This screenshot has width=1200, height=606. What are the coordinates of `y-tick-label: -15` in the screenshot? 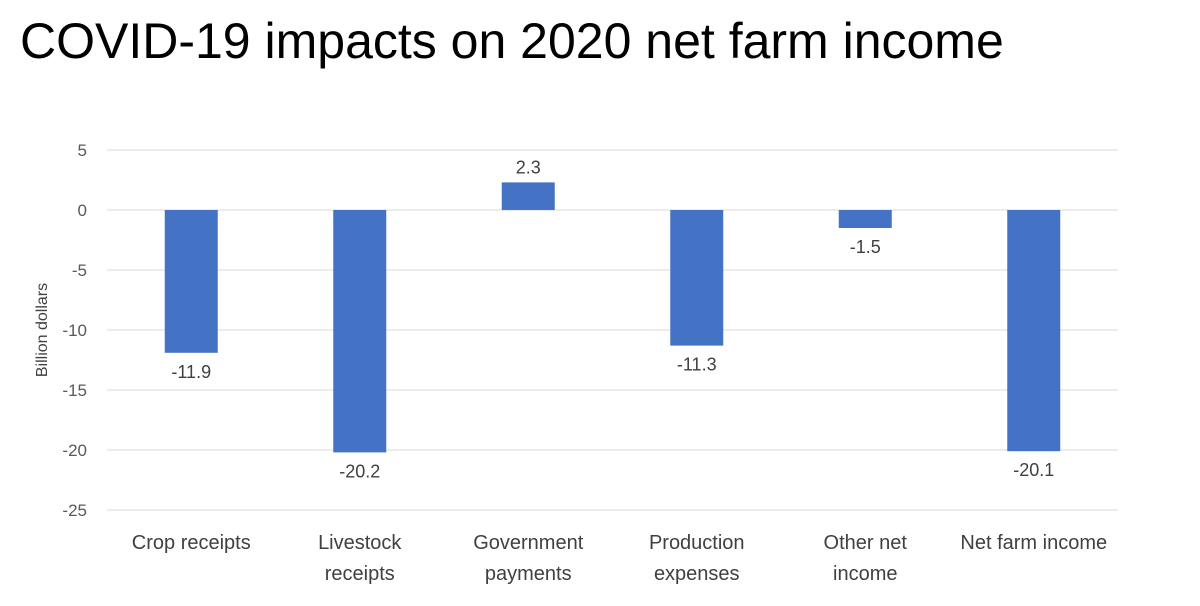 It's located at (74, 390).